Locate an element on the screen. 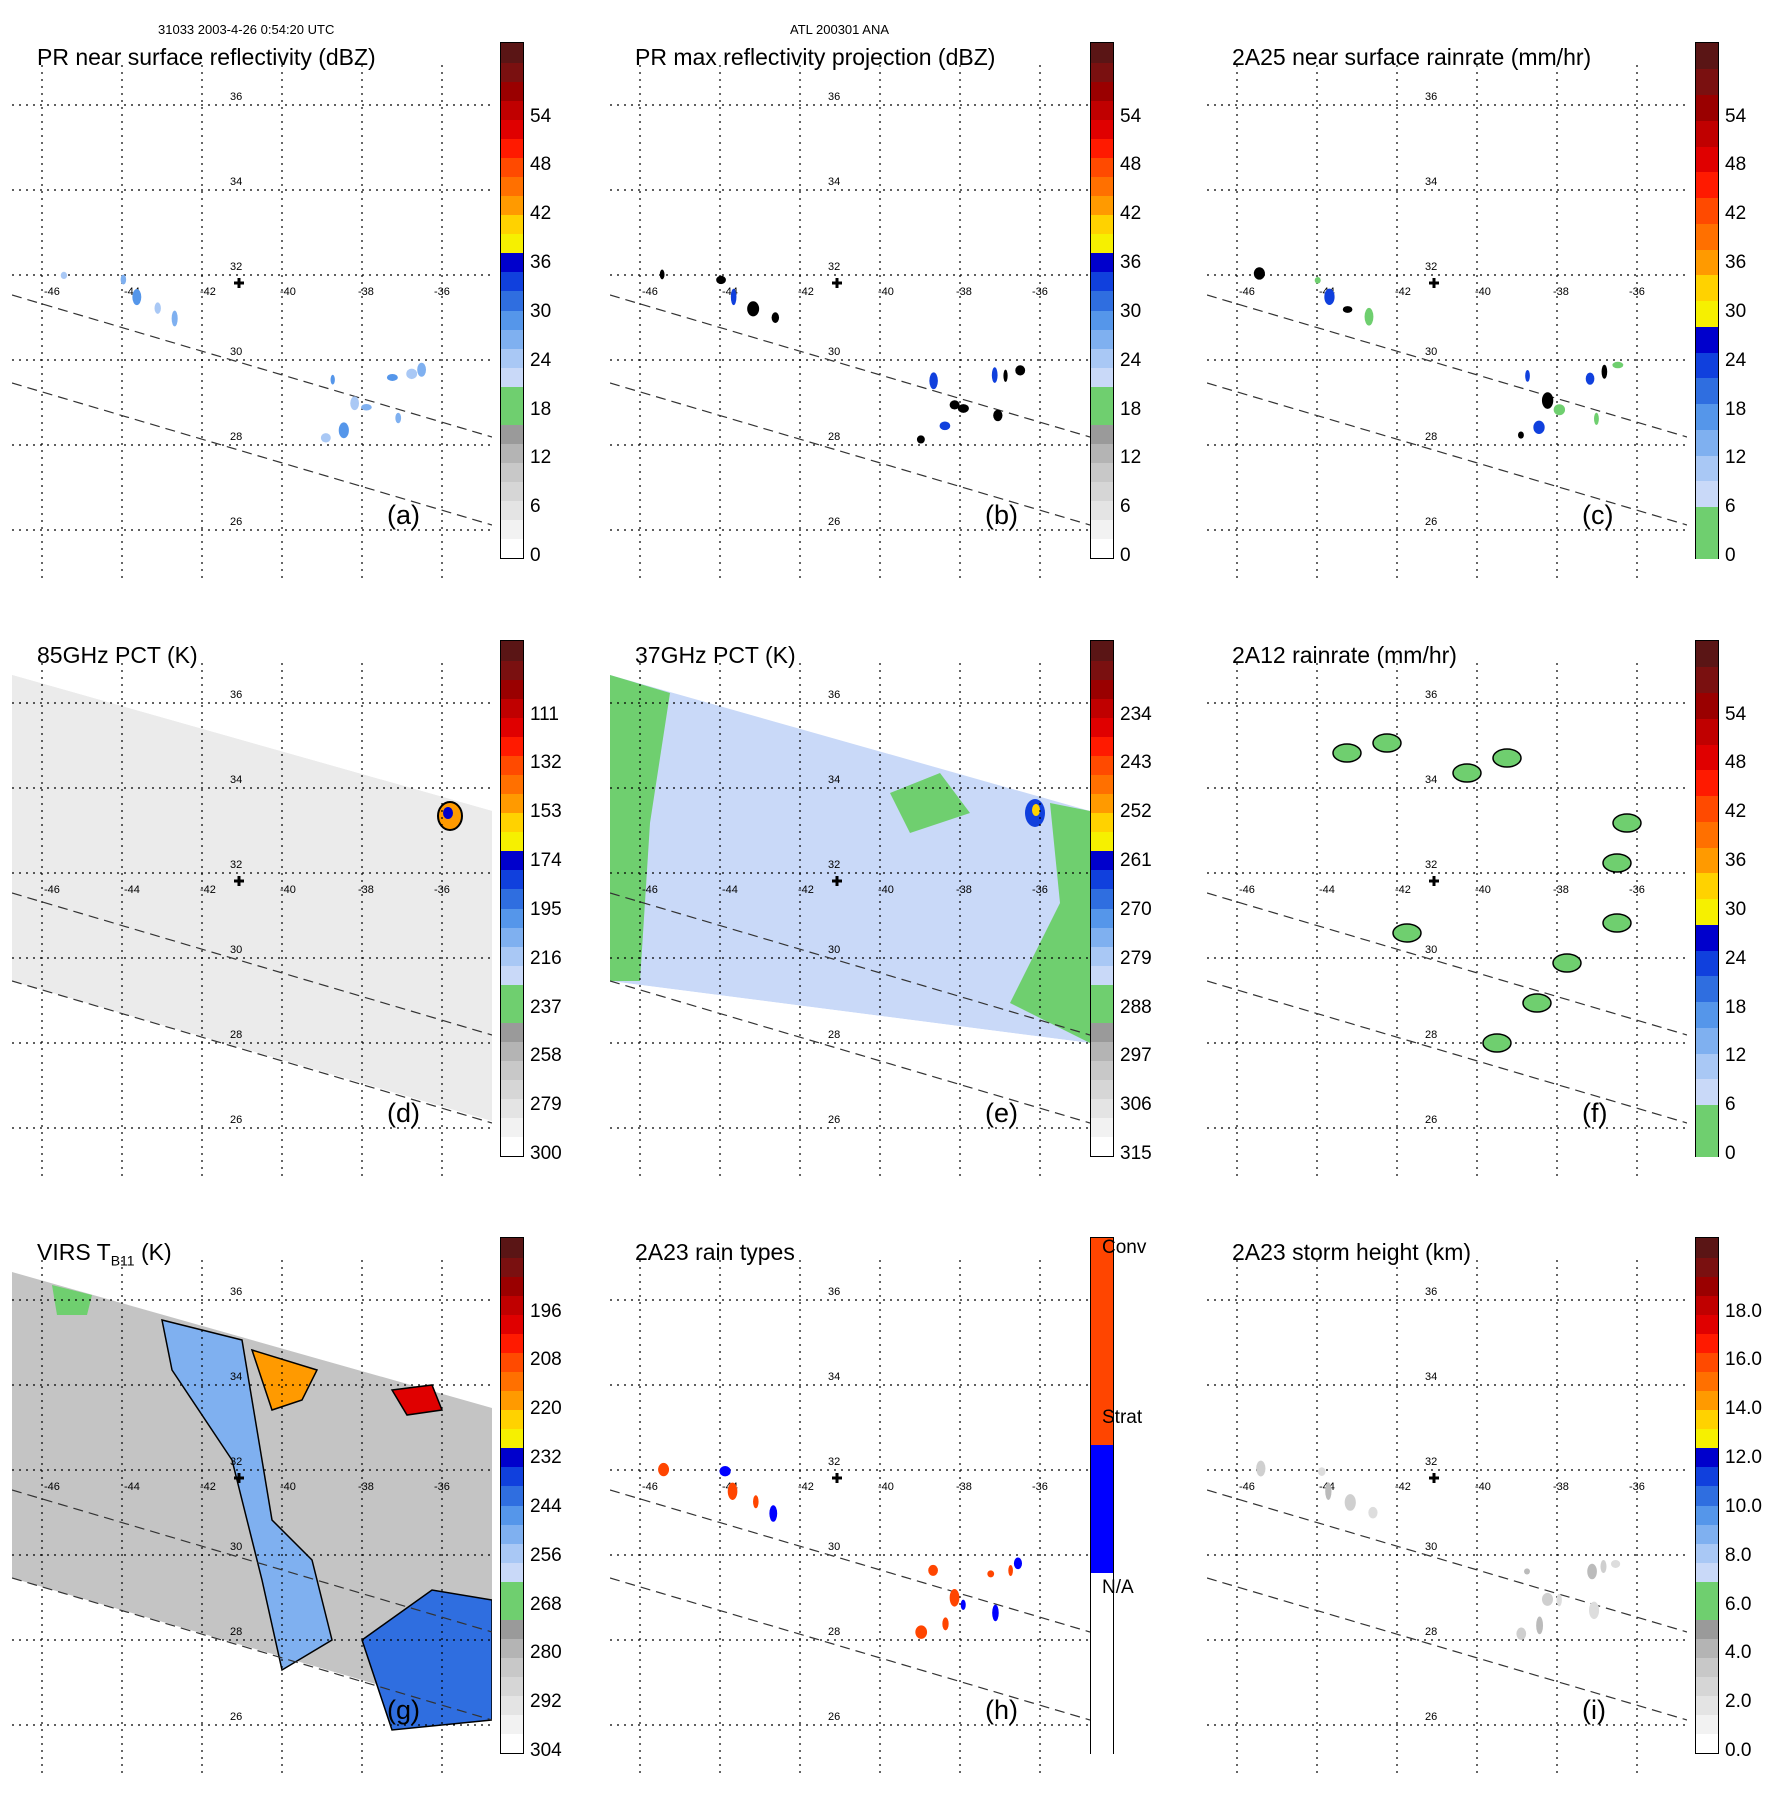 This screenshot has height=1795, width=1771. color-bar-tick: 195 is located at coordinates (546, 909).